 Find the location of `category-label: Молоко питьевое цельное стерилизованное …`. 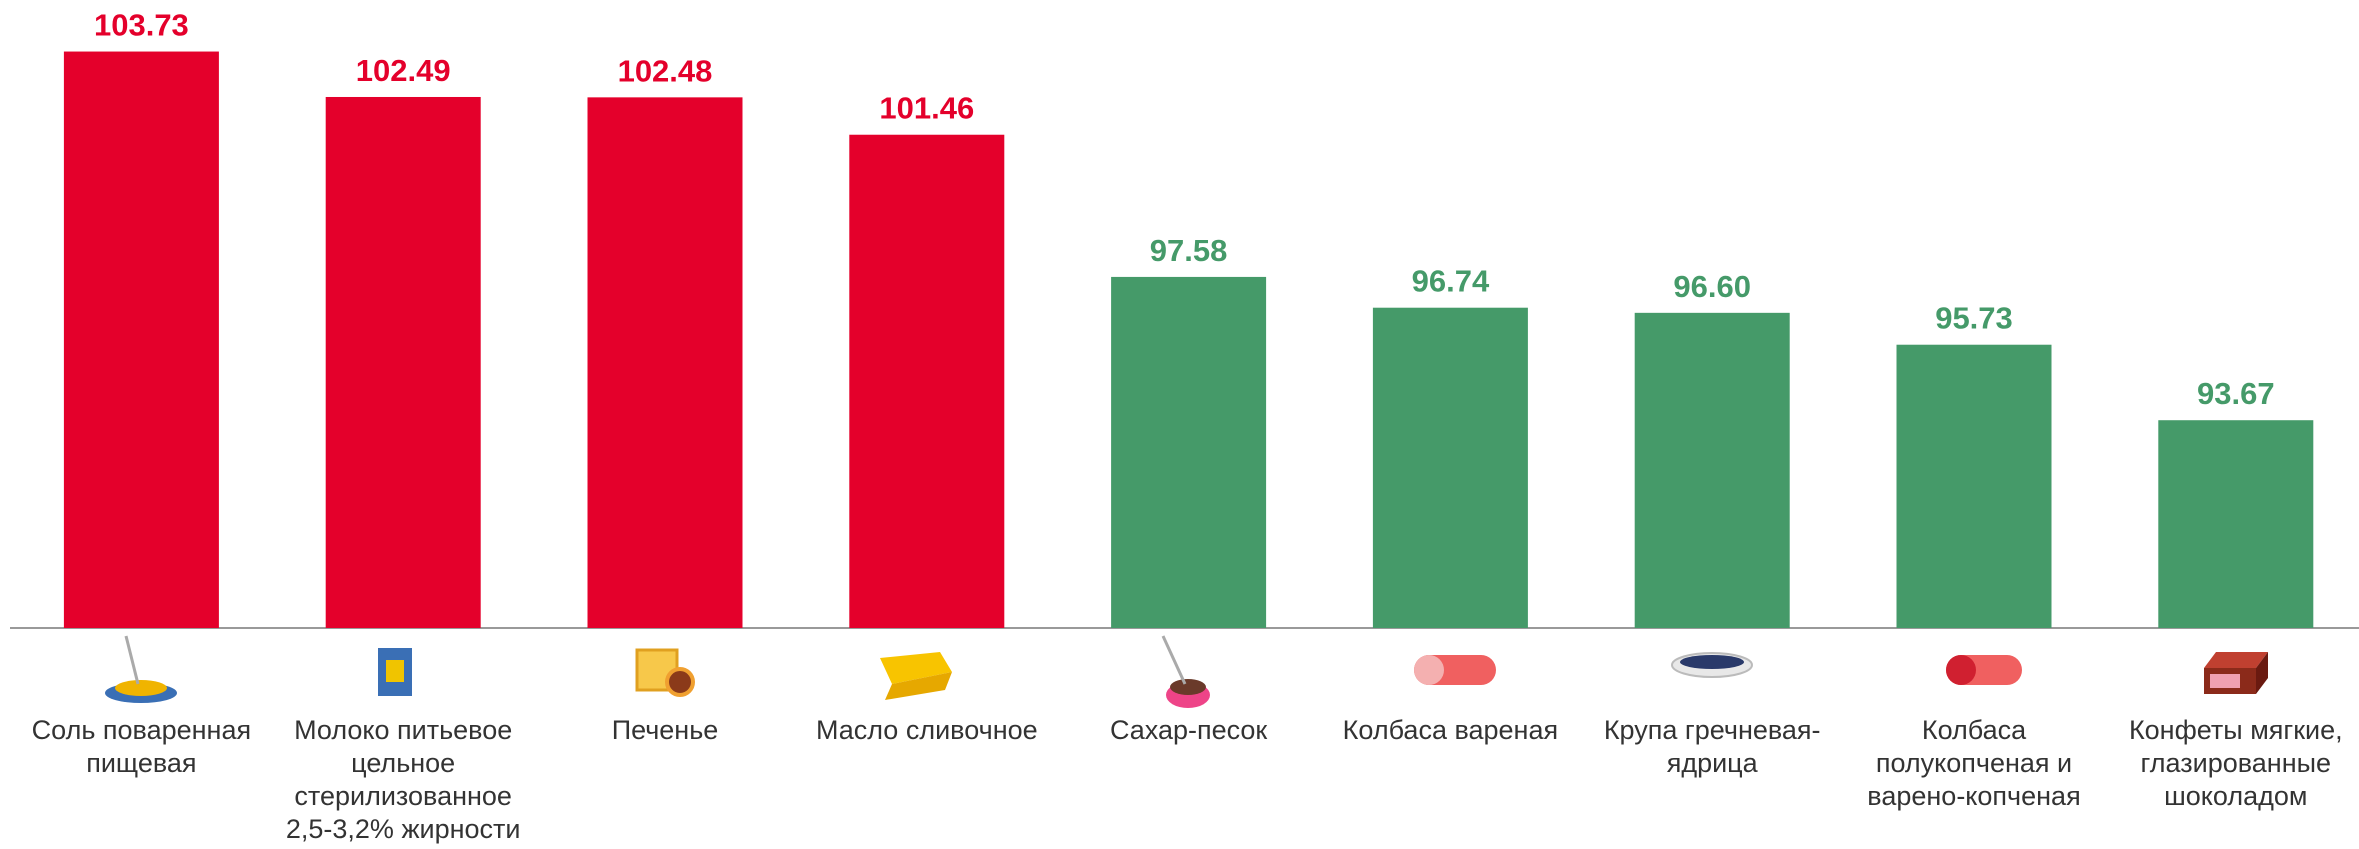

category-label: Молоко питьевое цельное стерилизованное … is located at coordinates (403, 779).